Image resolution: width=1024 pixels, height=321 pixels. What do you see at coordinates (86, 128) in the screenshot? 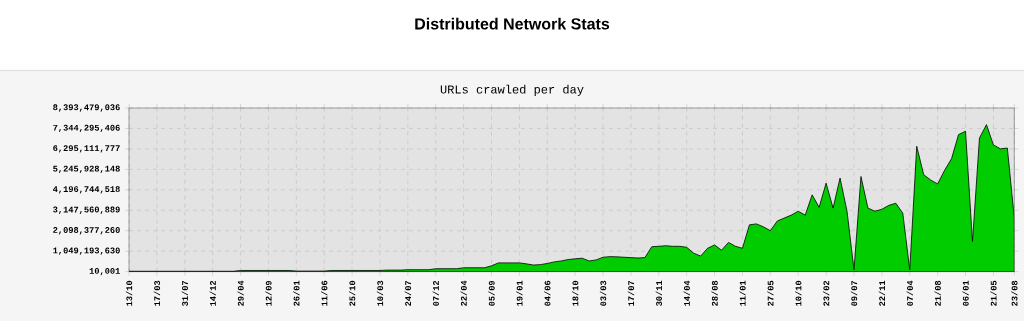
I see `y-tick-label: 7,344,295,406` at bounding box center [86, 128].